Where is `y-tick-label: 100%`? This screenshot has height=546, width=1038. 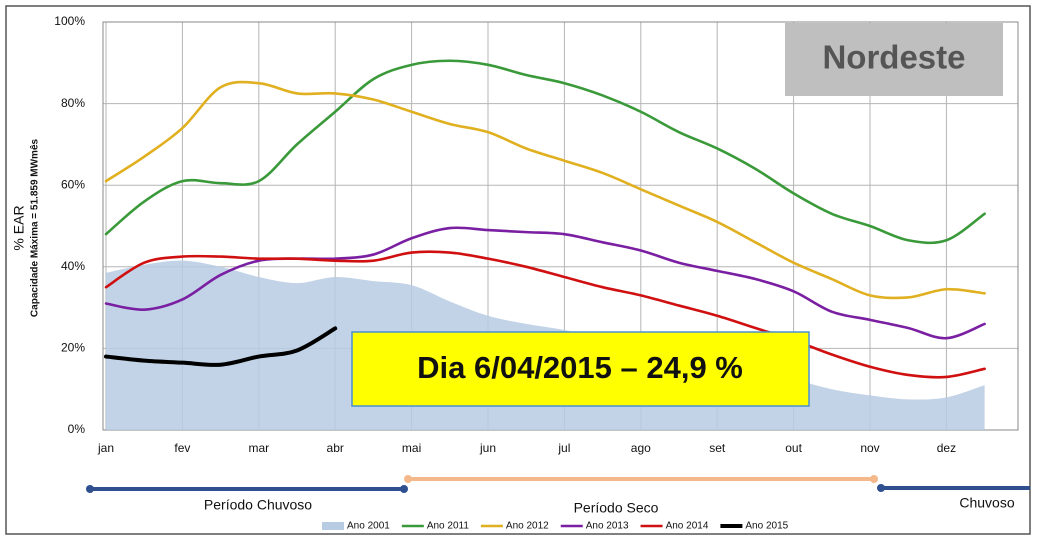
y-tick-label: 100% is located at coordinates (69, 21).